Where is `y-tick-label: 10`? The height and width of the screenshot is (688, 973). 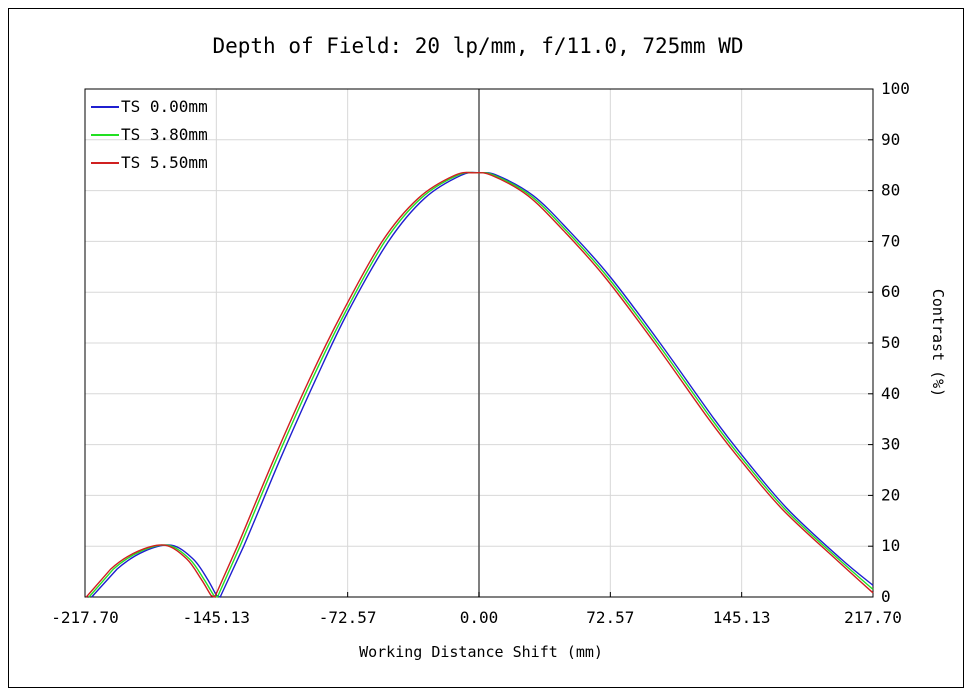 y-tick-label: 10 is located at coordinates (890, 545).